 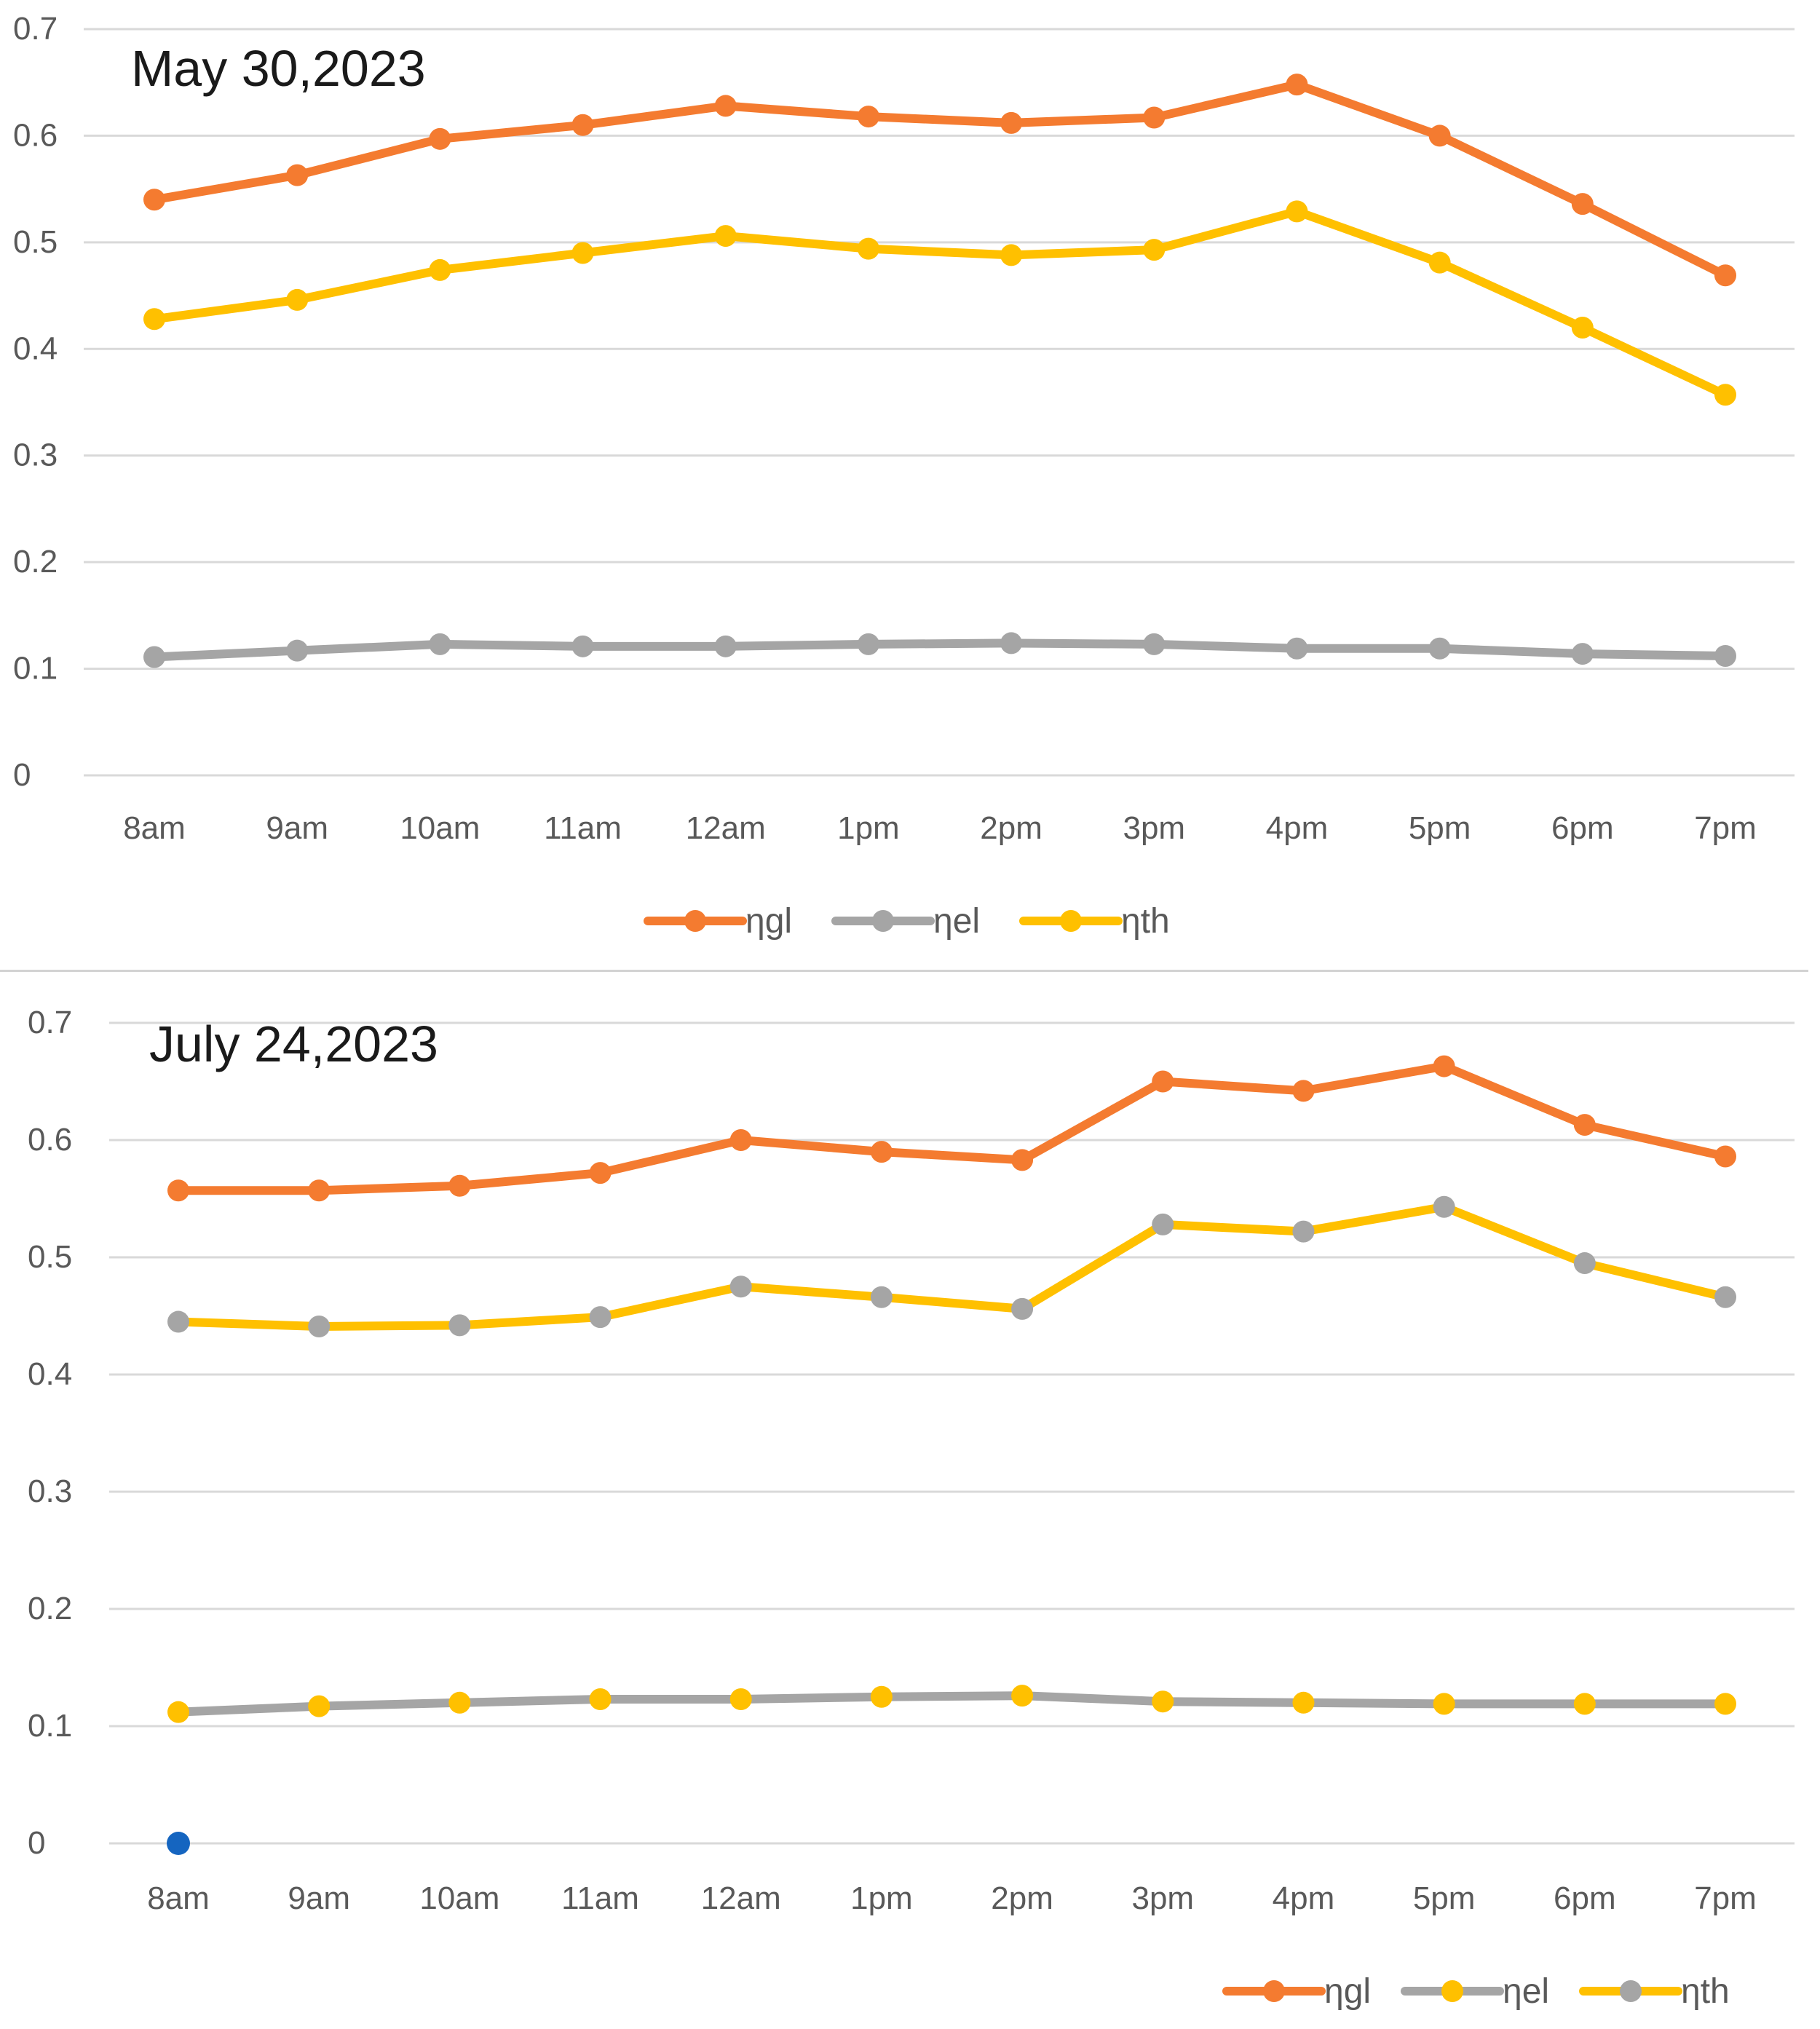 What do you see at coordinates (956, 921) in the screenshot?
I see `legend-label: ηel` at bounding box center [956, 921].